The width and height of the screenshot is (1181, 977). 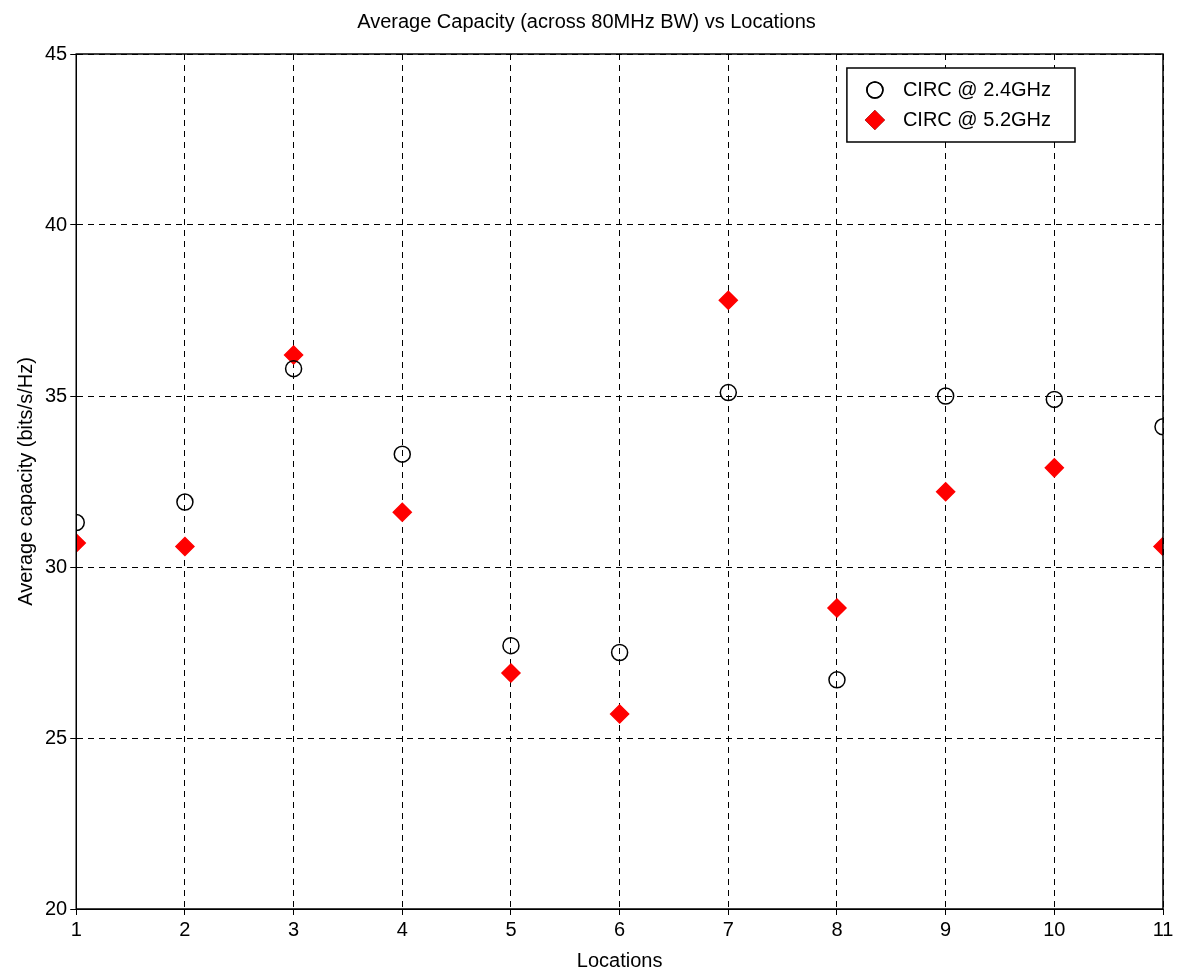 What do you see at coordinates (56, 52) in the screenshot?
I see `y-tick-label: 45` at bounding box center [56, 52].